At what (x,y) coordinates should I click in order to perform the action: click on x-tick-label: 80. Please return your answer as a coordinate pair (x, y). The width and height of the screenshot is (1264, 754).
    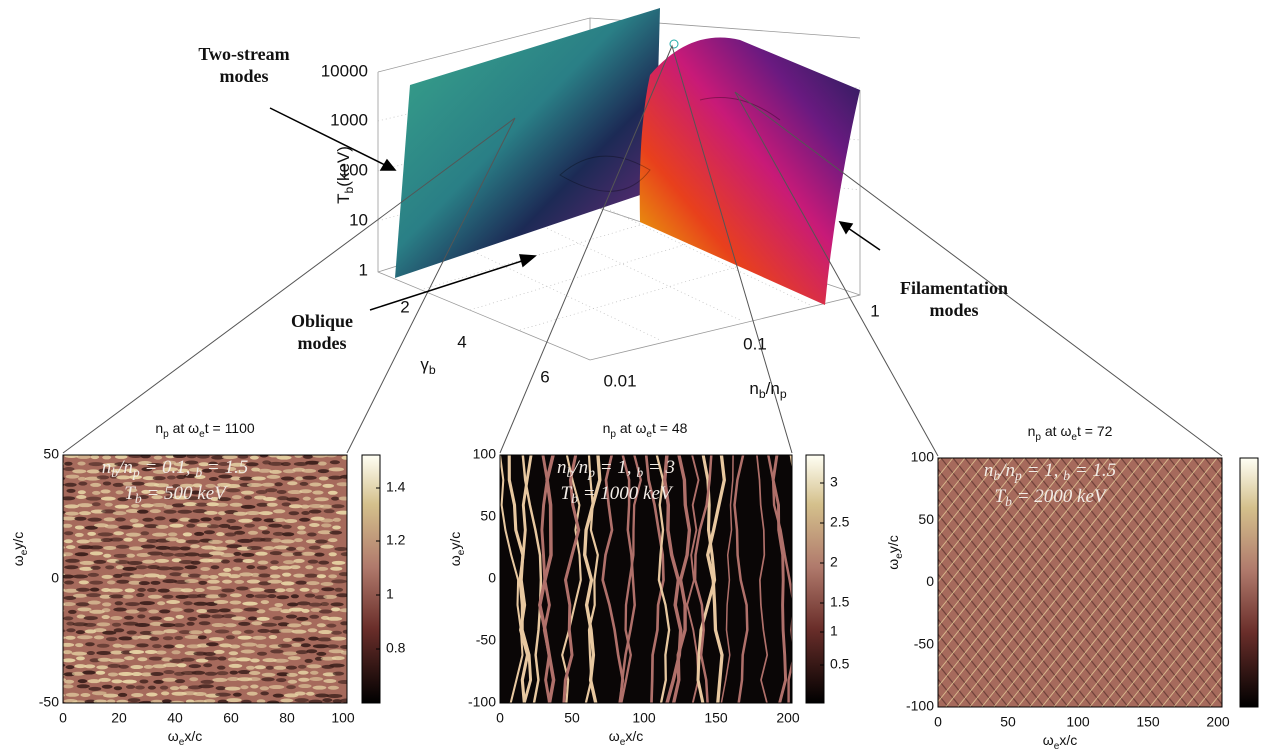
    Looking at the image, I should click on (287, 718).